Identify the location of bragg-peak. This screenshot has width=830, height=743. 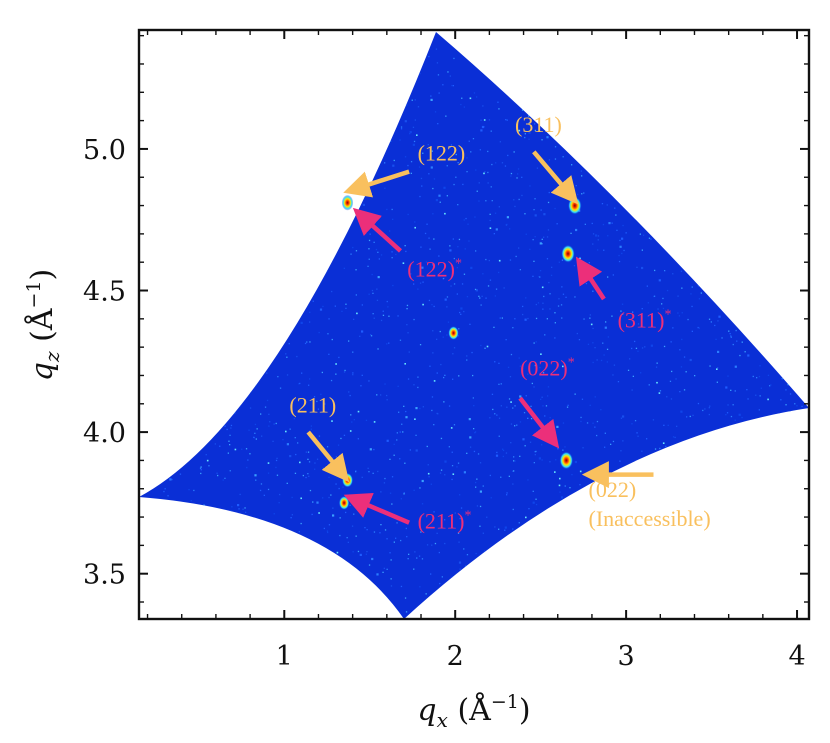
(344, 502).